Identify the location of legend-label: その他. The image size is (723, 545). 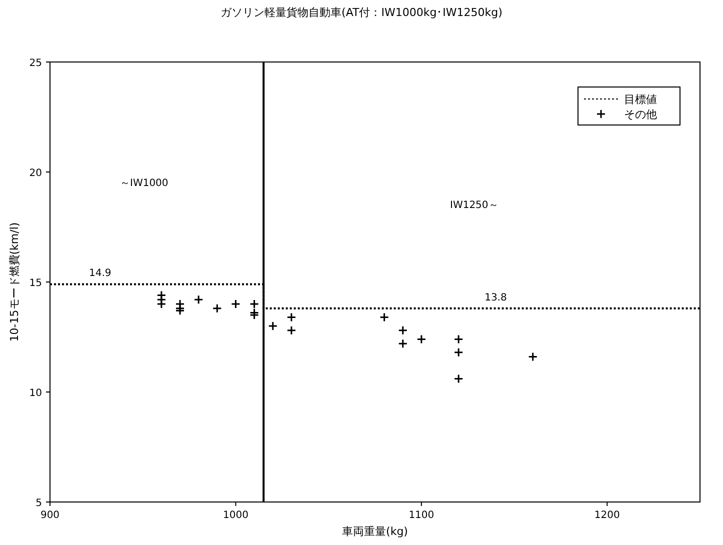
(640, 114).